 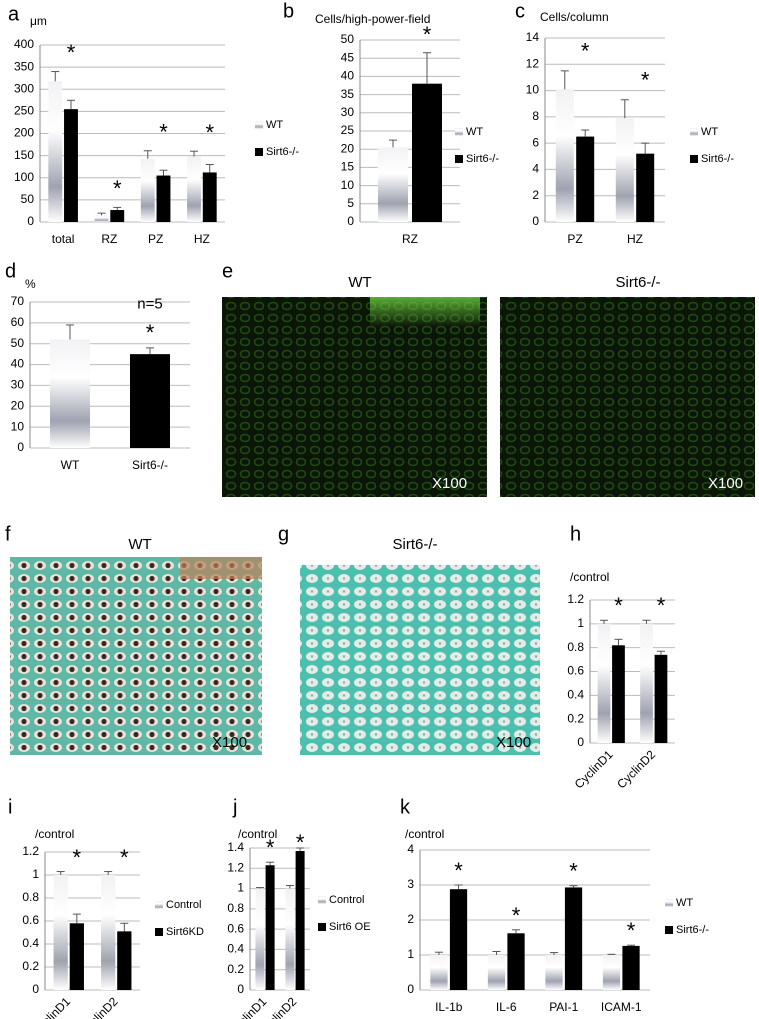 I want to click on panel-letter: b, so click(x=288, y=11).